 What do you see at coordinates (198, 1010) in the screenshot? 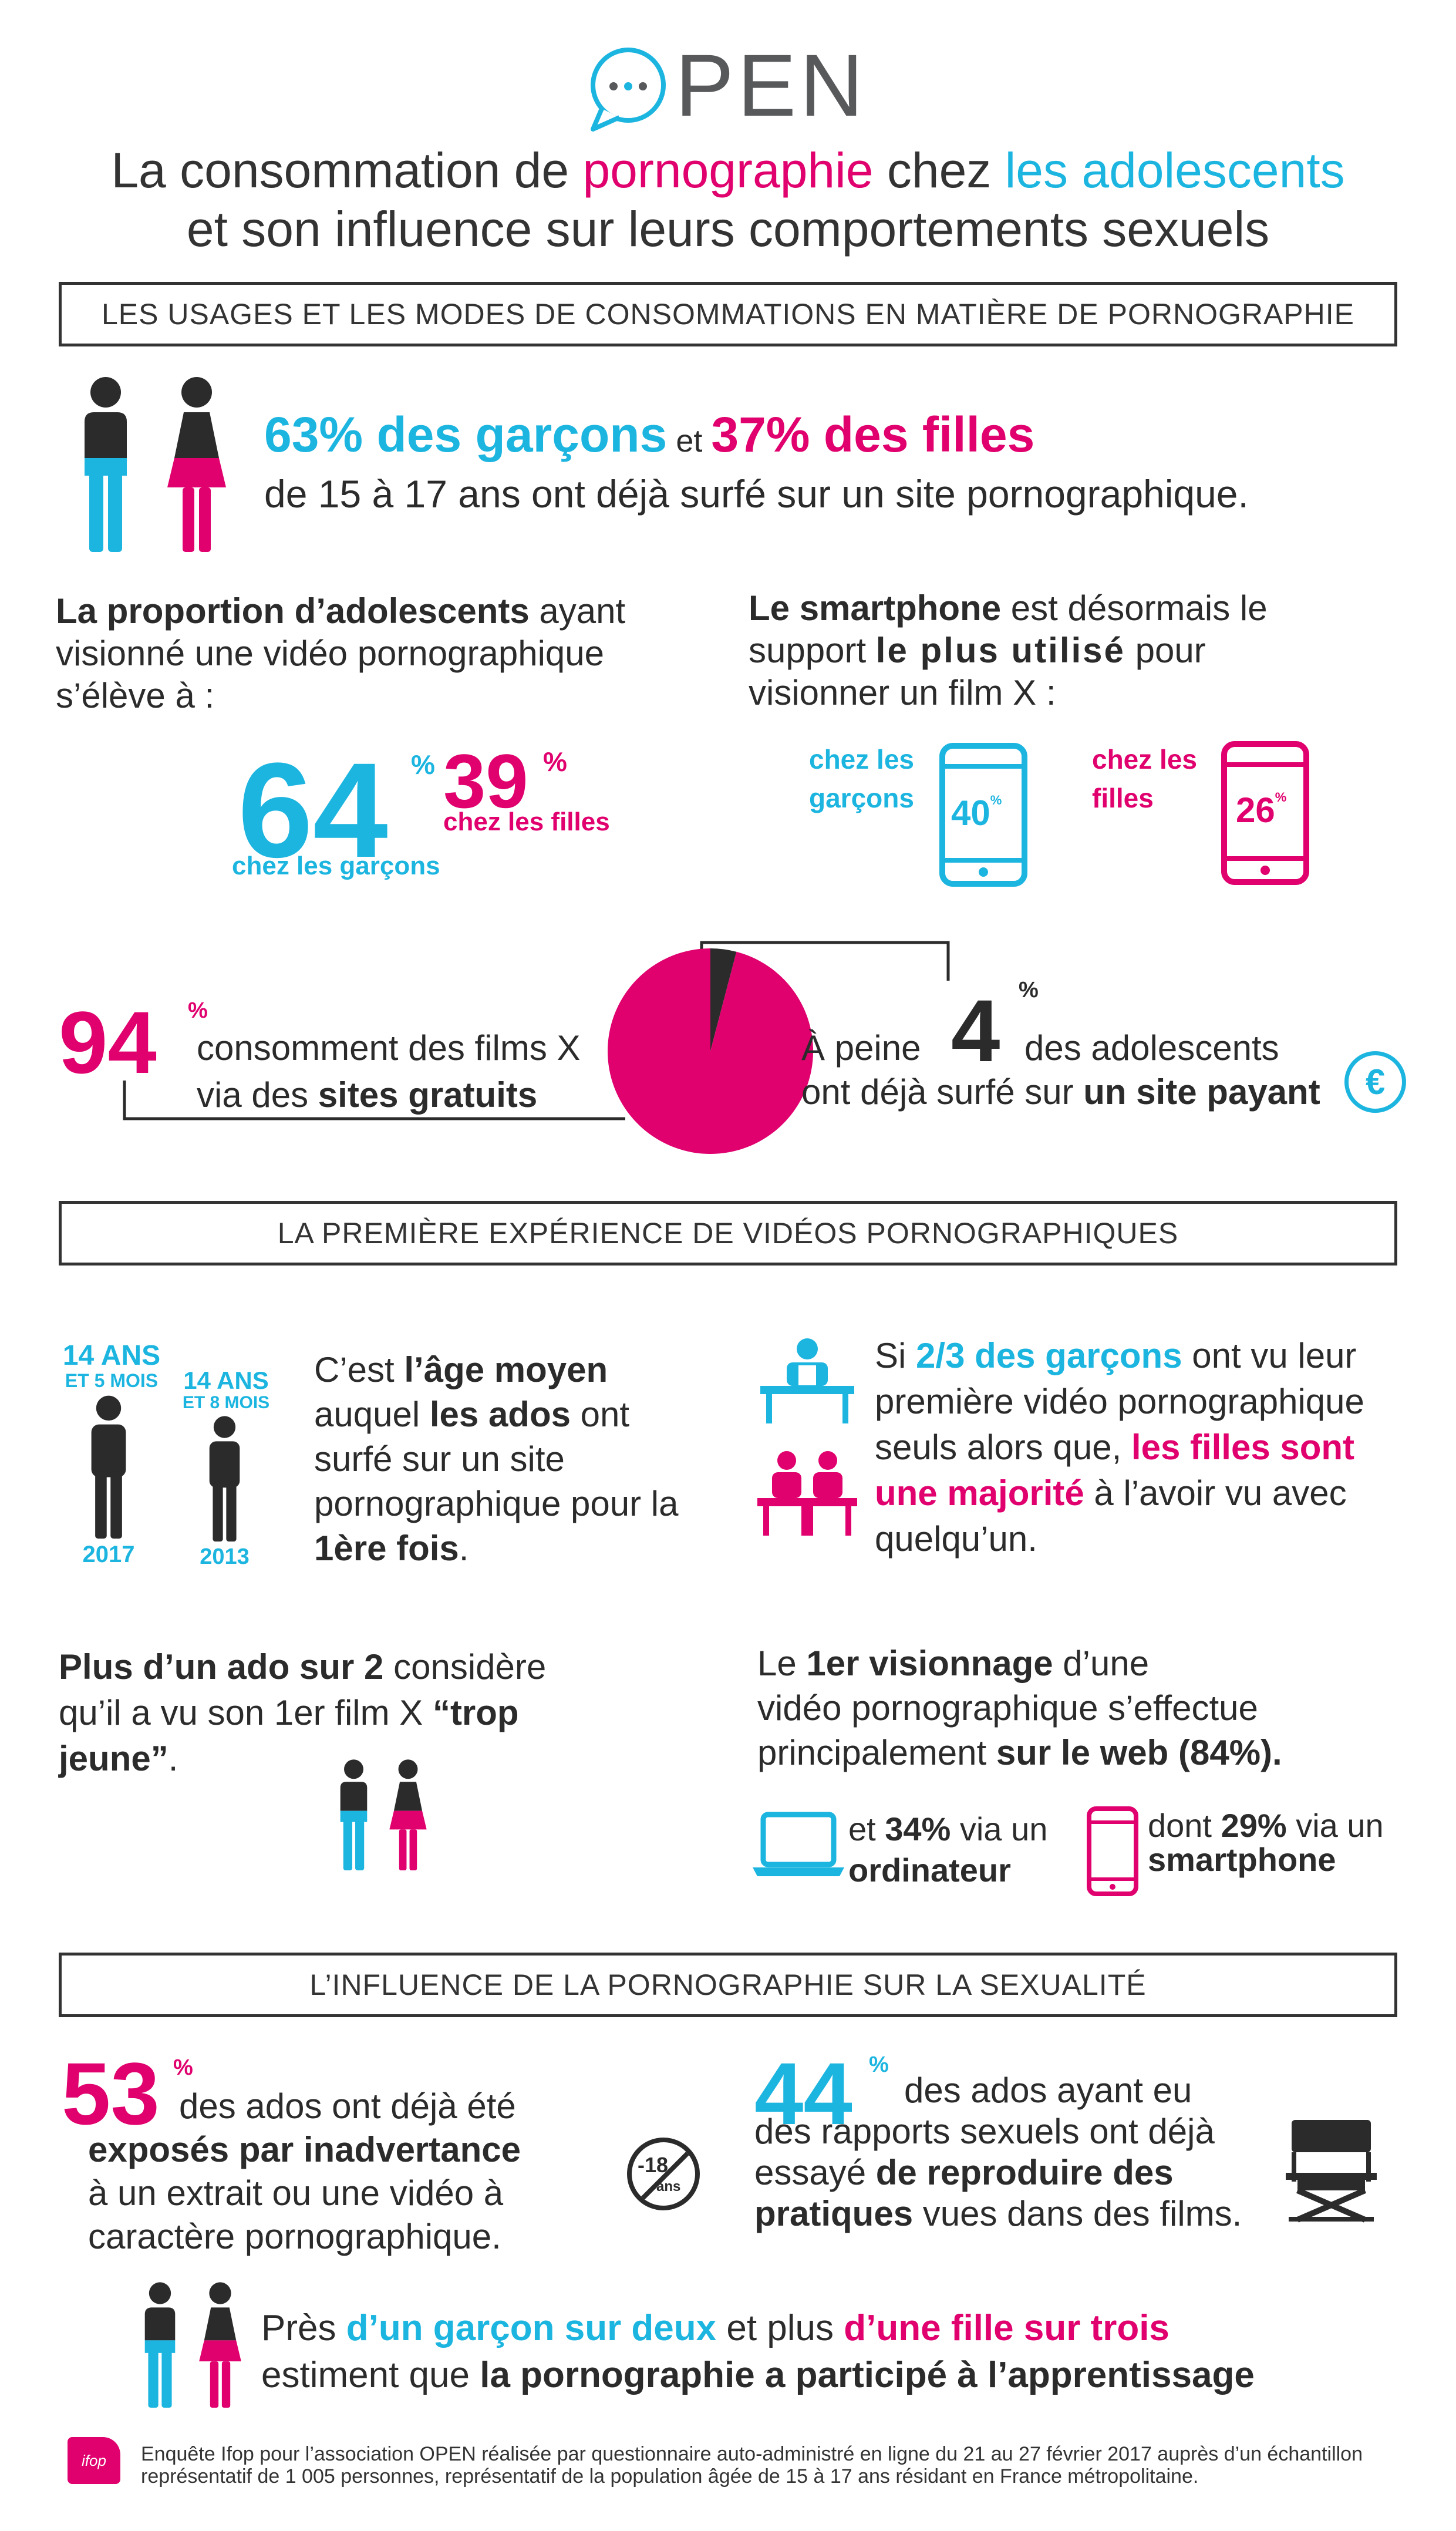
I see `free-sites-pct: %` at bounding box center [198, 1010].